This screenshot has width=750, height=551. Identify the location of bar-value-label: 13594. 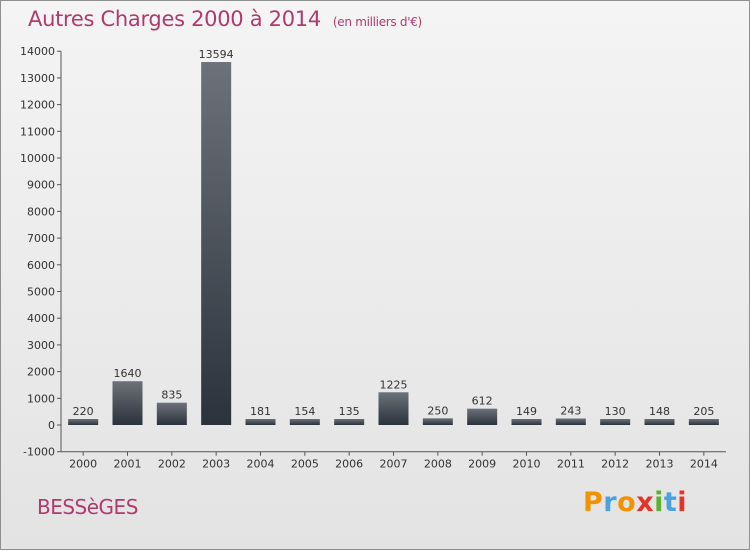
(216, 54).